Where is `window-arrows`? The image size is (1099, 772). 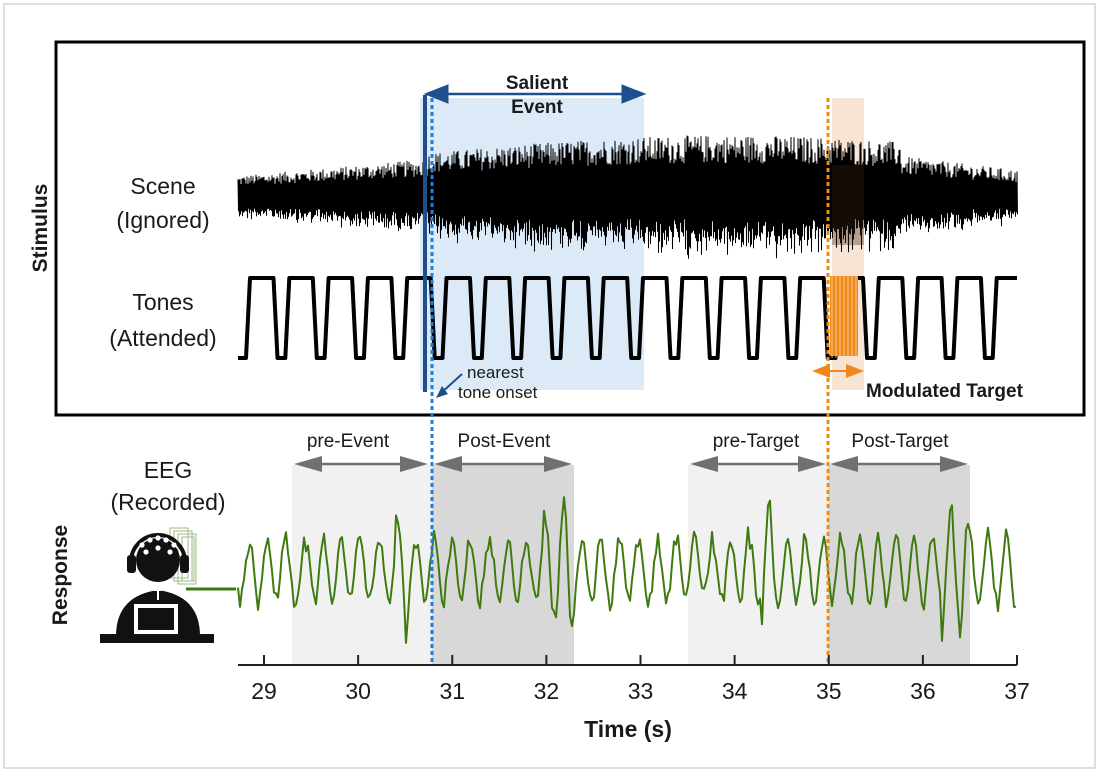
window-arrows is located at coordinates (631, 464).